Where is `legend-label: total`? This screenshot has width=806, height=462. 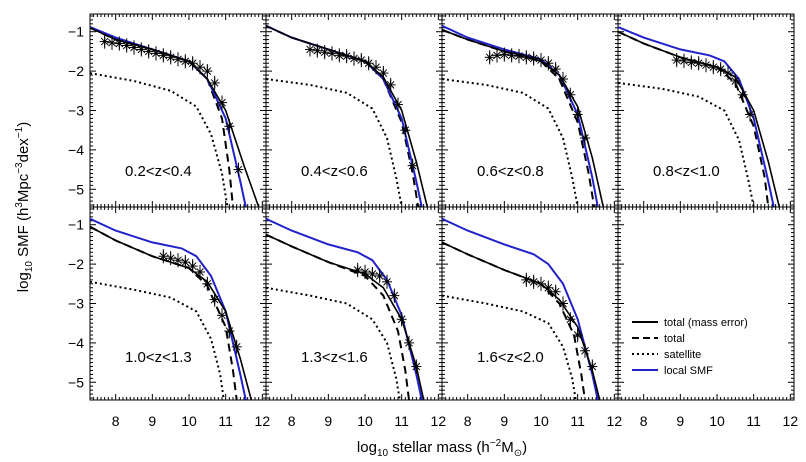
legend-label: total is located at coordinates (674, 339).